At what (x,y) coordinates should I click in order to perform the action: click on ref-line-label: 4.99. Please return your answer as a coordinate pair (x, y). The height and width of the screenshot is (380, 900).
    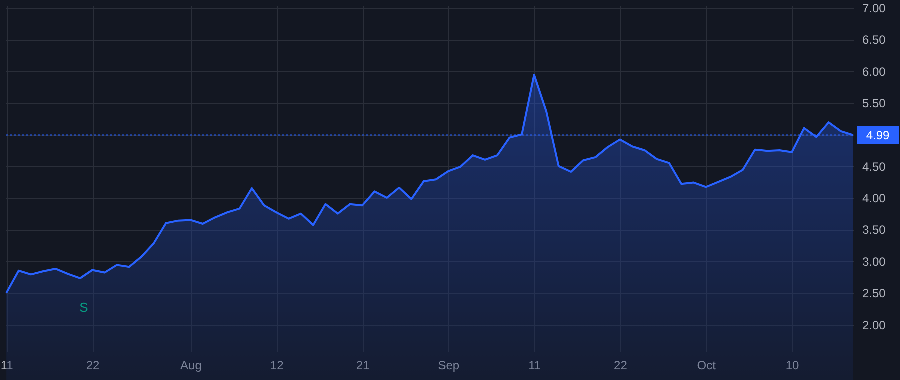
    Looking at the image, I should click on (878, 135).